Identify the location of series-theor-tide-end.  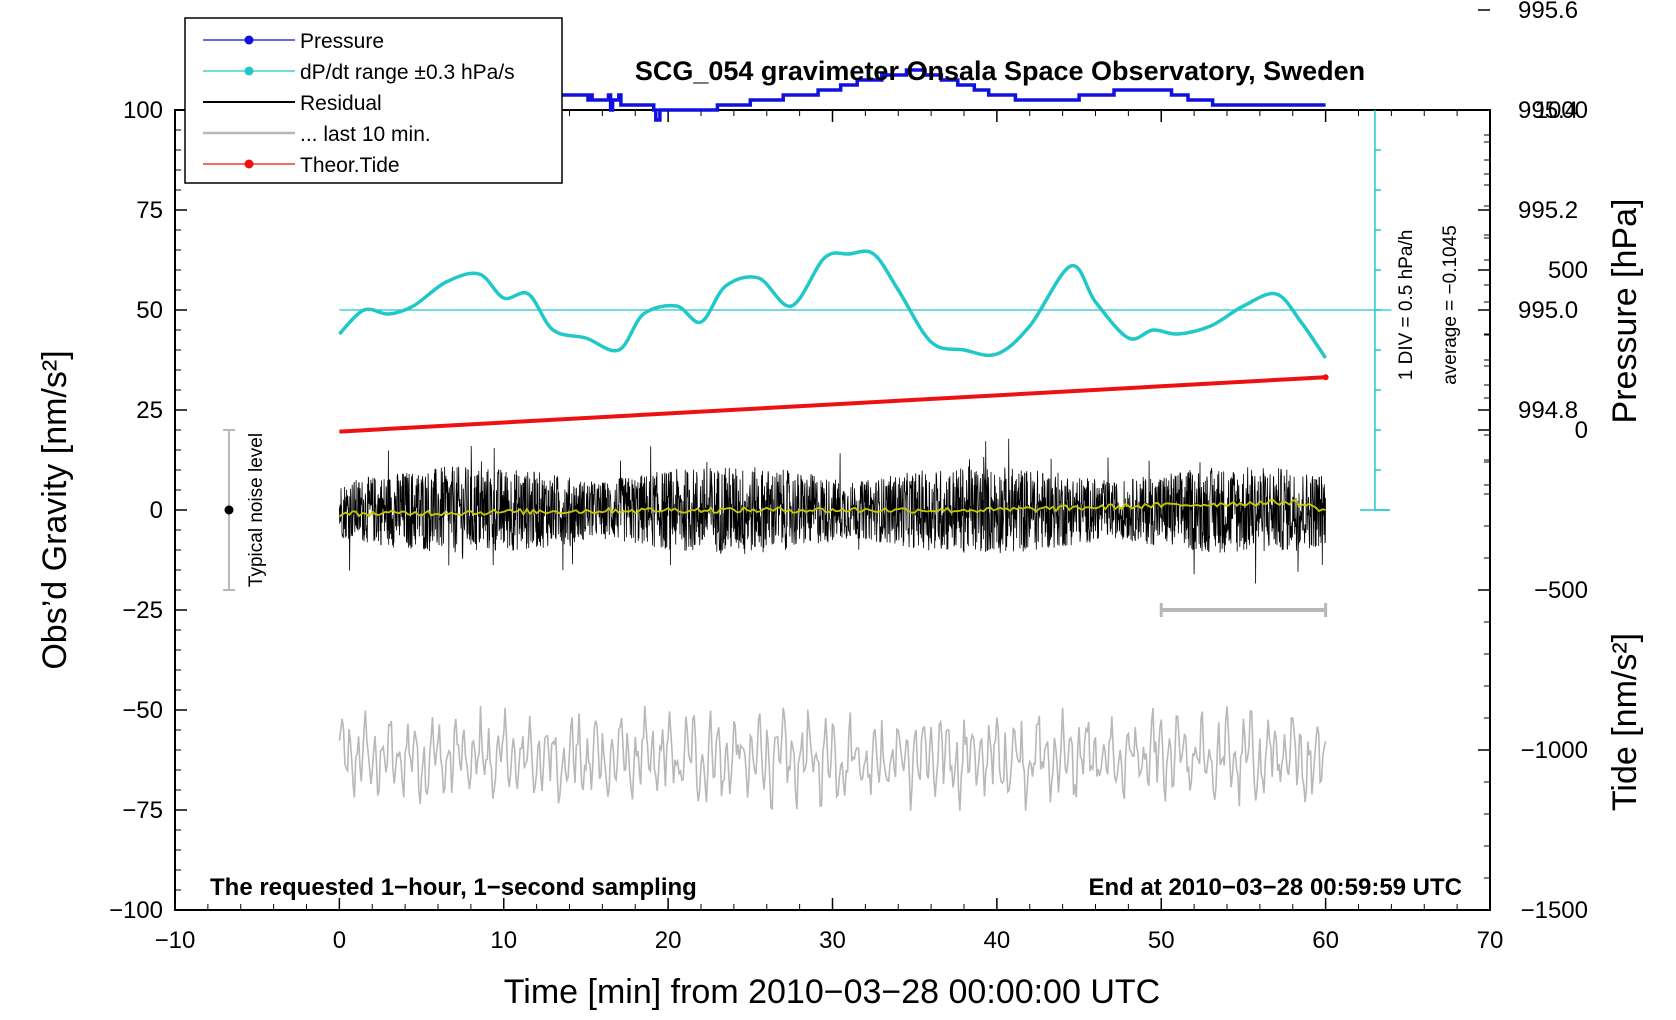
(1325, 377).